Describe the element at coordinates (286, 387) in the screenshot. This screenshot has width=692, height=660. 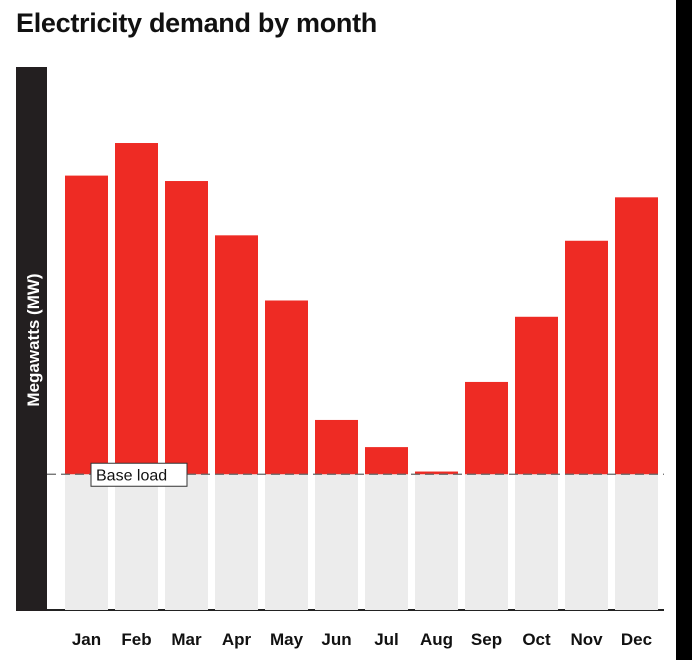
I see `bar-may` at that location.